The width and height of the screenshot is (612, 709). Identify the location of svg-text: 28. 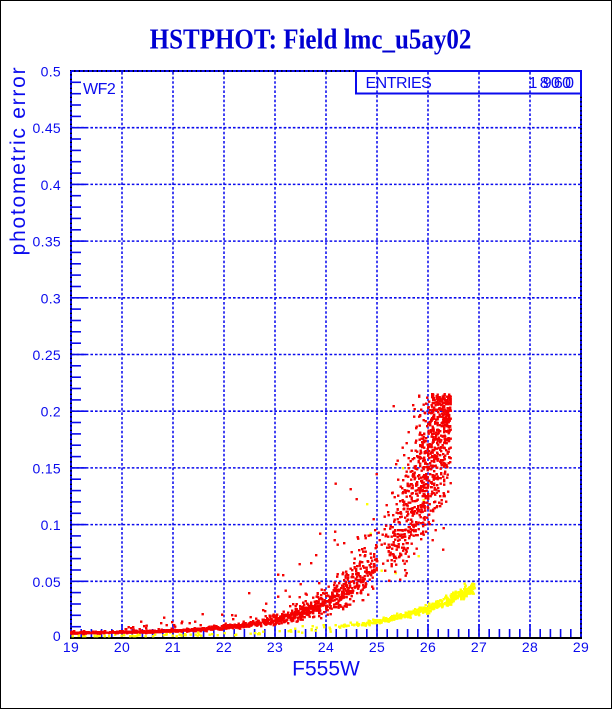
(530, 647).